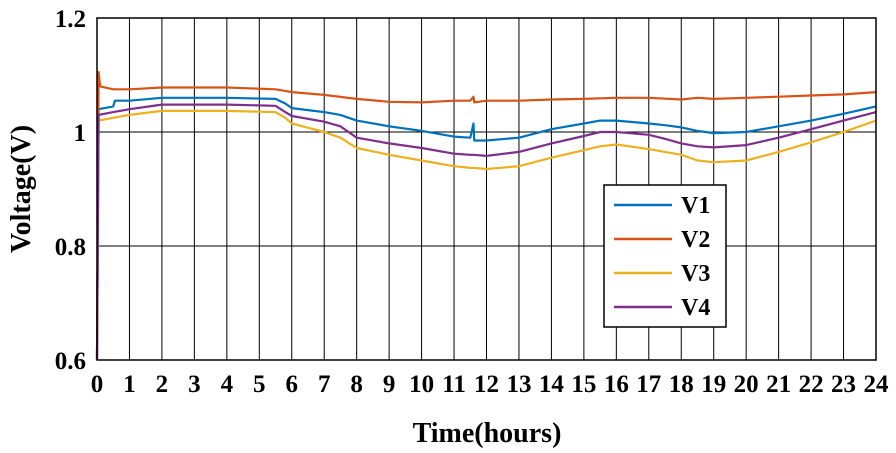 The image size is (896, 453). I want to click on x-tick-label: 22, so click(811, 384).